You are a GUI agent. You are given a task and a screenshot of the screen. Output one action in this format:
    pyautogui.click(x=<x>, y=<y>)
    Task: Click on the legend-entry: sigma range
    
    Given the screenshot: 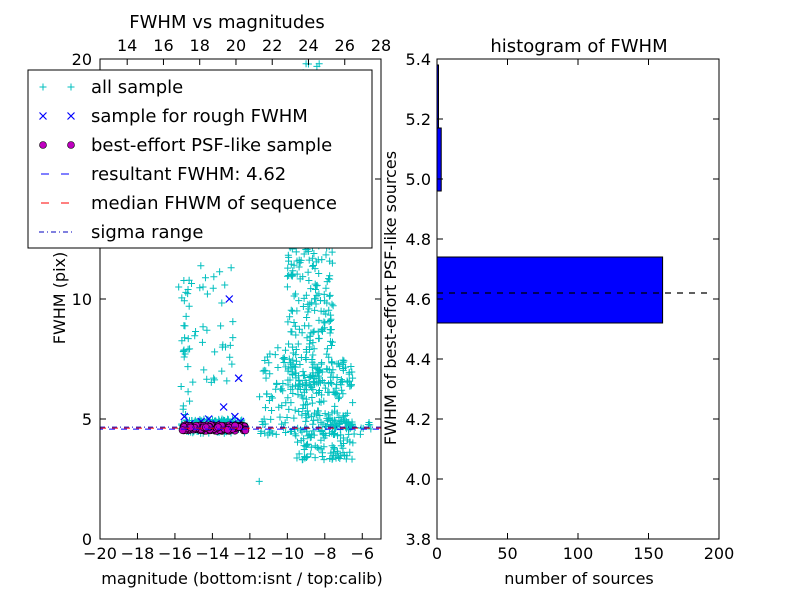 What is the action you would take?
    pyautogui.click(x=121, y=232)
    